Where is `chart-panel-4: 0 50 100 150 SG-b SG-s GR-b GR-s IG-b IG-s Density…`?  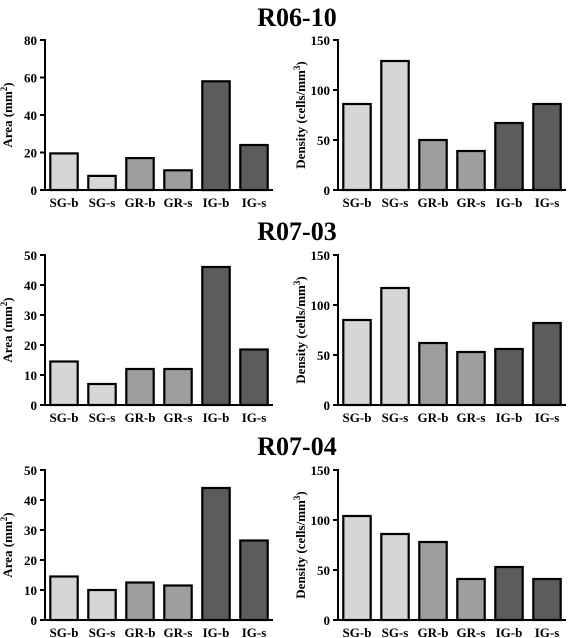
chart-panel-4: 0 50 100 150 SG-b SG-s GR-b GR-s IG-b IG-s Density… is located at coordinates (429, 336).